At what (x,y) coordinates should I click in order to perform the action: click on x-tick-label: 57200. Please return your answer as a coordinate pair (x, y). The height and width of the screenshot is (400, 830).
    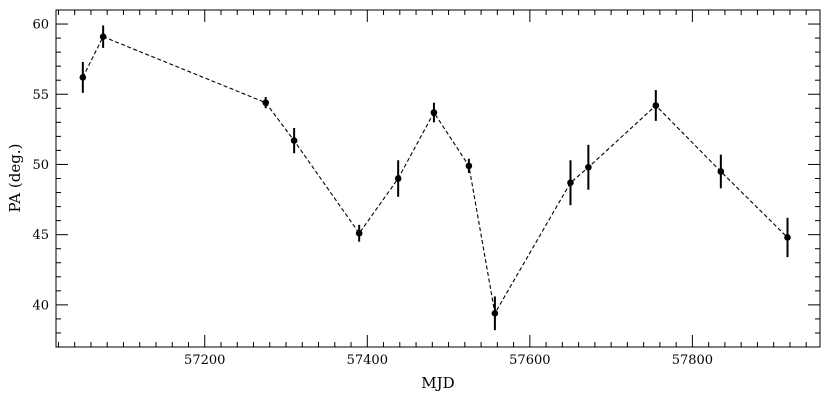
    Looking at the image, I should click on (204, 360).